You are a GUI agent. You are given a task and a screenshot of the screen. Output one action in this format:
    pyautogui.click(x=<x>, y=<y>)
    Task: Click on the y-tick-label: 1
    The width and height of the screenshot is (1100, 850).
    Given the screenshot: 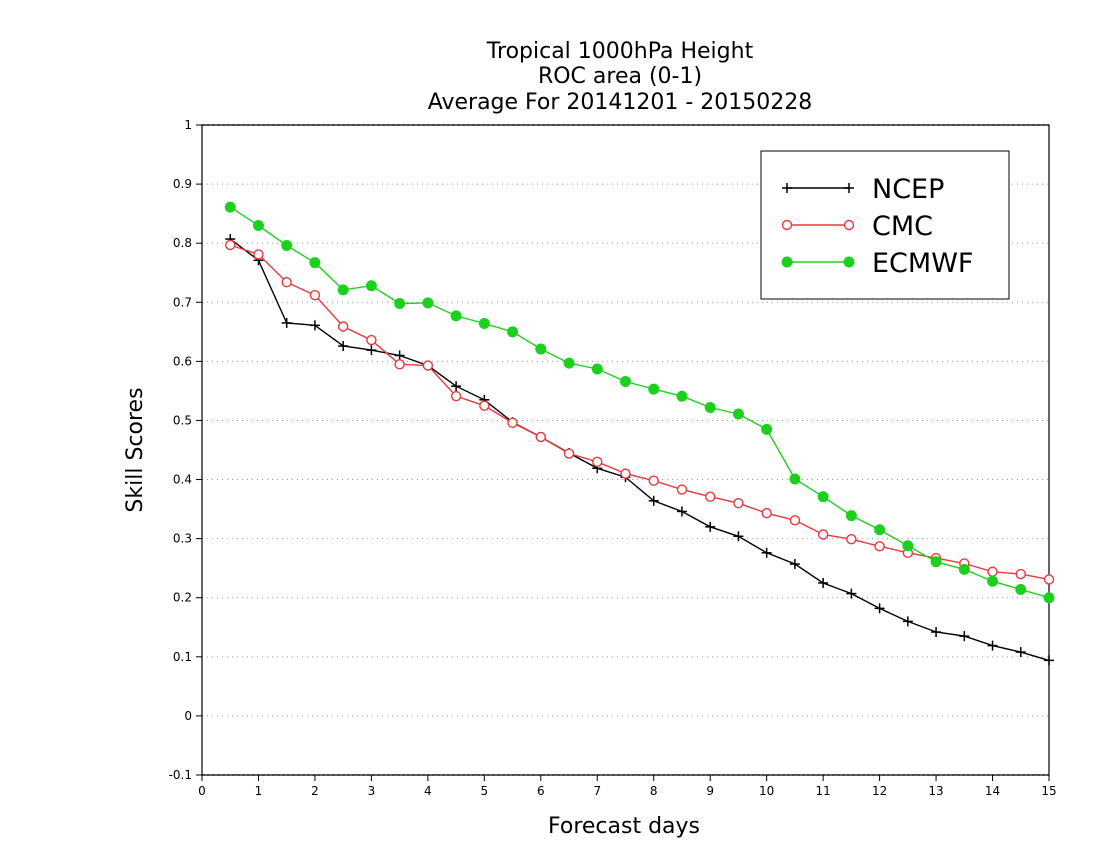 What is the action you would take?
    pyautogui.click(x=188, y=125)
    